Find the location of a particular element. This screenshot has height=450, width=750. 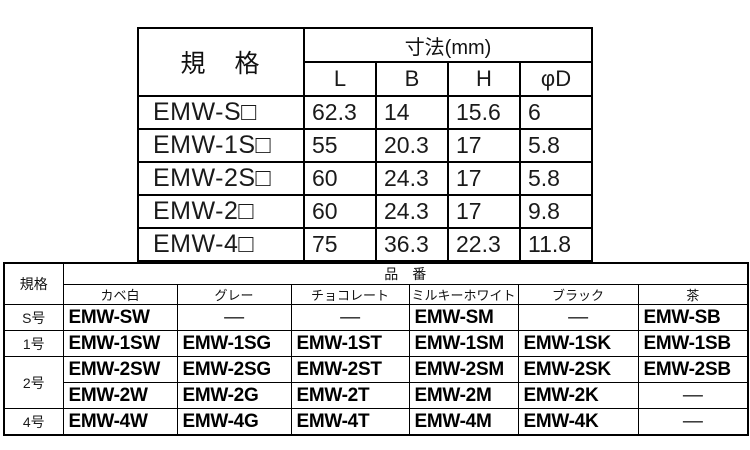

part-number-cell: EMW-4M is located at coordinates (463, 422).